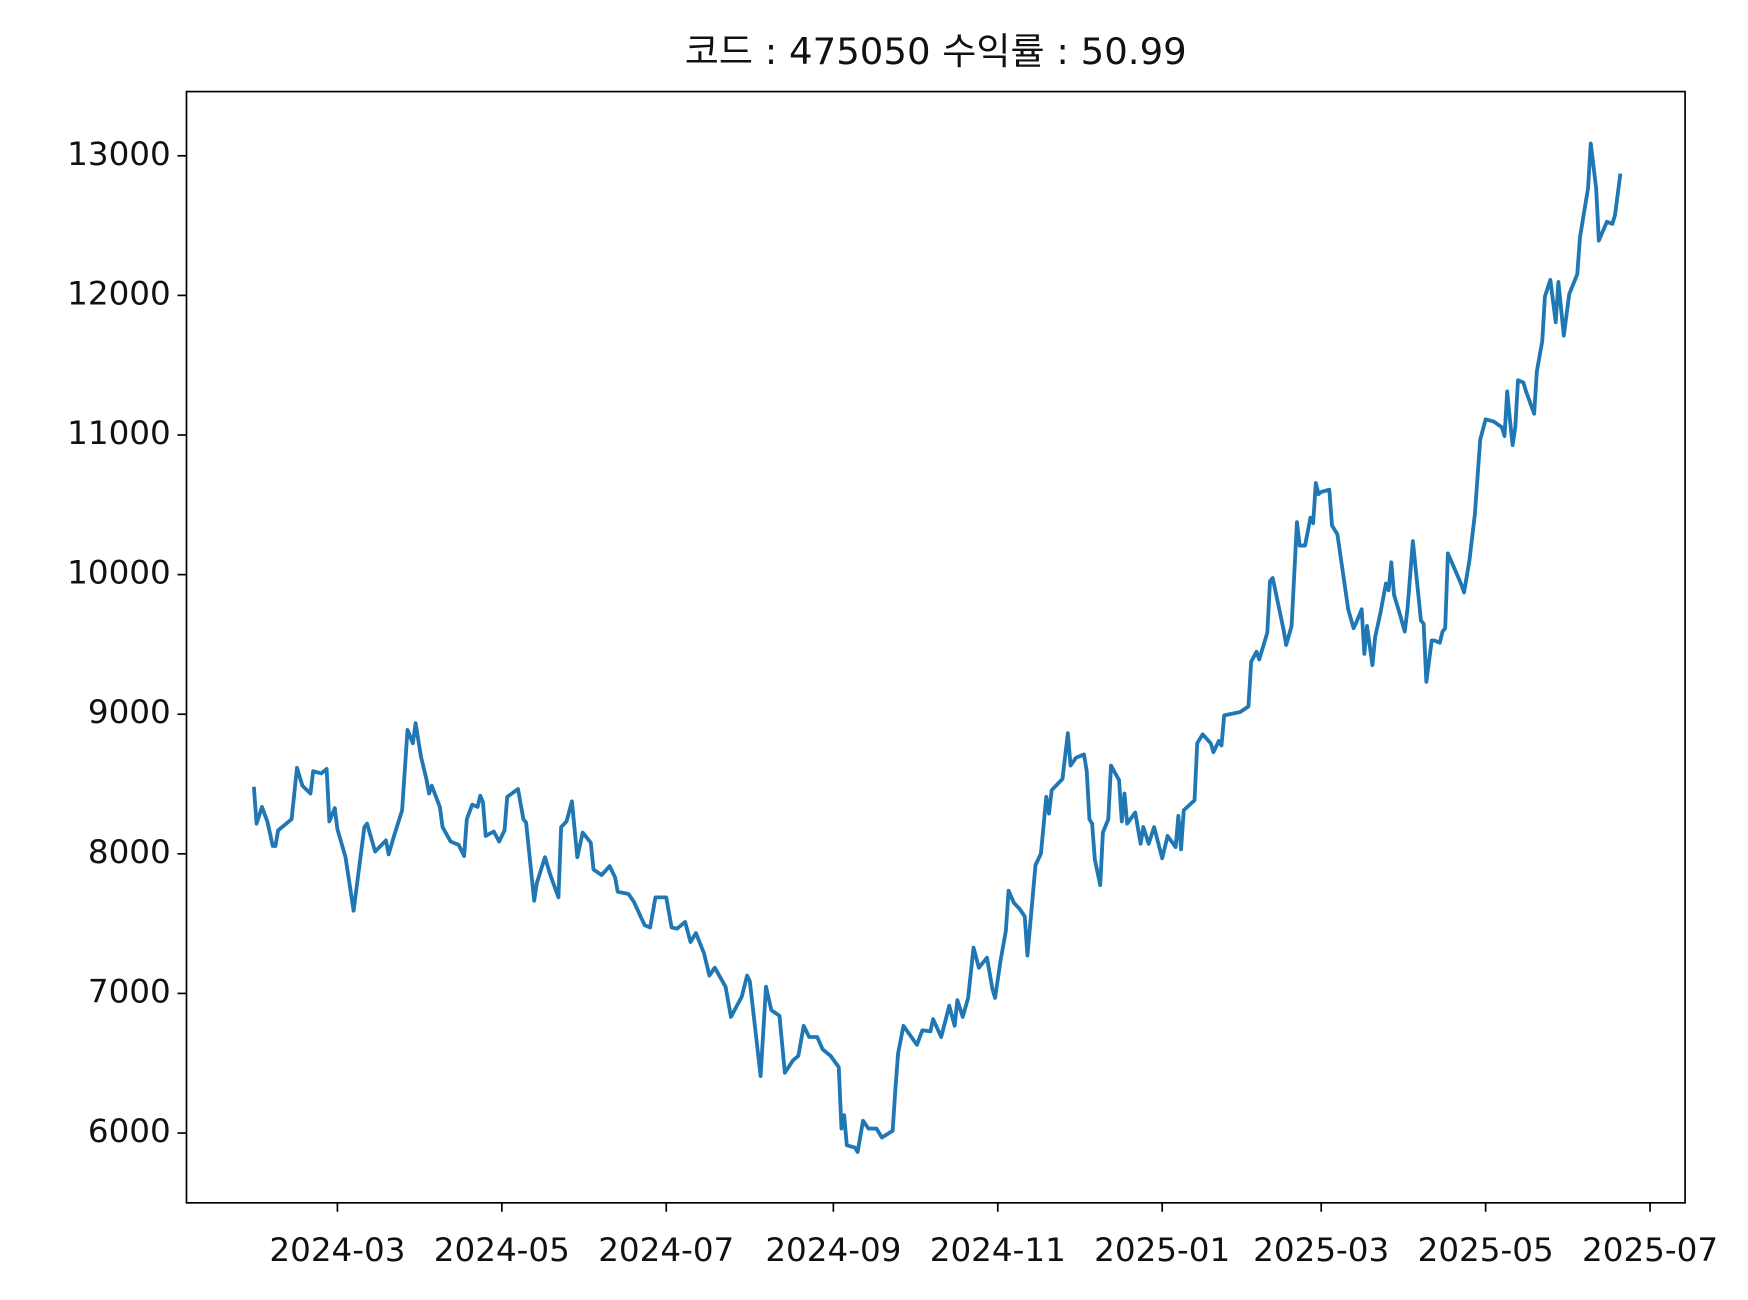 The image size is (1748, 1300). What do you see at coordinates (1650, 1250) in the screenshot?
I see `x-tick-label: 2025-07` at bounding box center [1650, 1250].